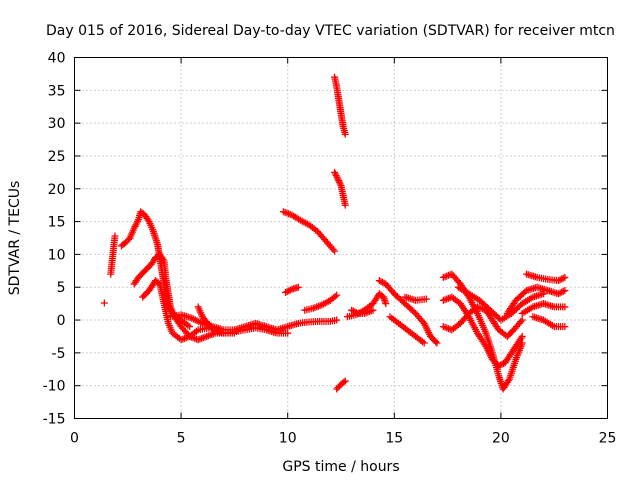 This screenshot has width=640, height=480. What do you see at coordinates (15, 238) in the screenshot?
I see `y-axis-label: SDTVAR / TECUs` at bounding box center [15, 238].